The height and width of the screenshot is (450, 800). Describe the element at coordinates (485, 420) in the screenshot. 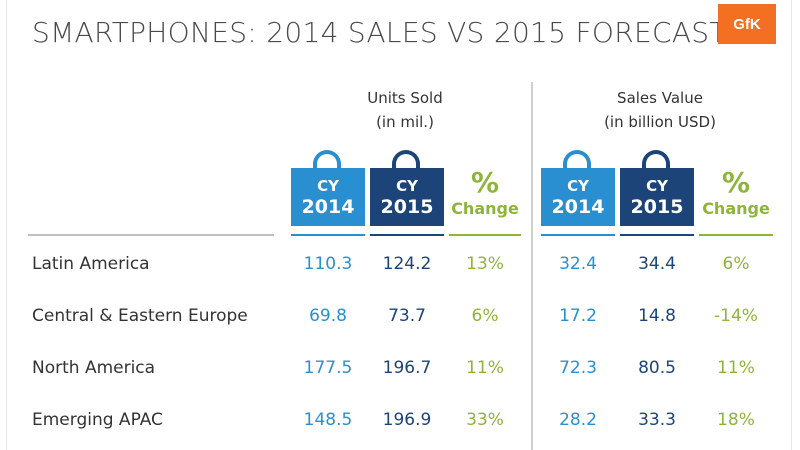

I see `units-change-value: 33%` at that location.